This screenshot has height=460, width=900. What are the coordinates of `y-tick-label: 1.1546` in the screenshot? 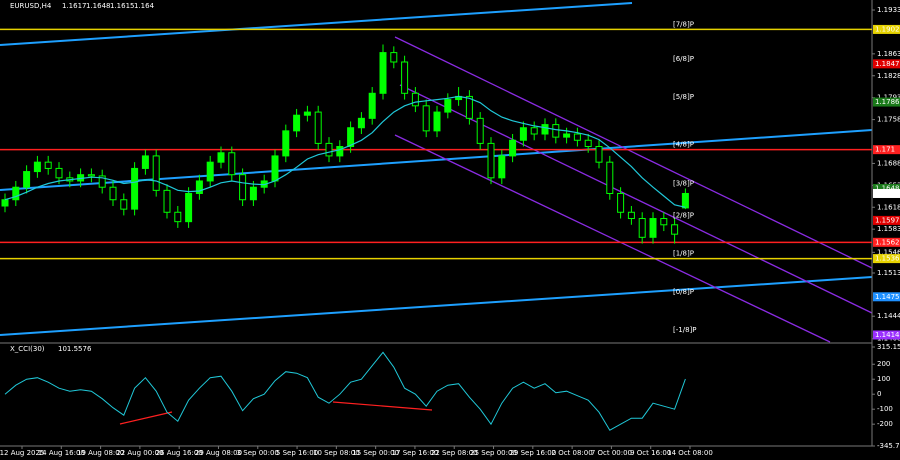 It's located at (888, 252).